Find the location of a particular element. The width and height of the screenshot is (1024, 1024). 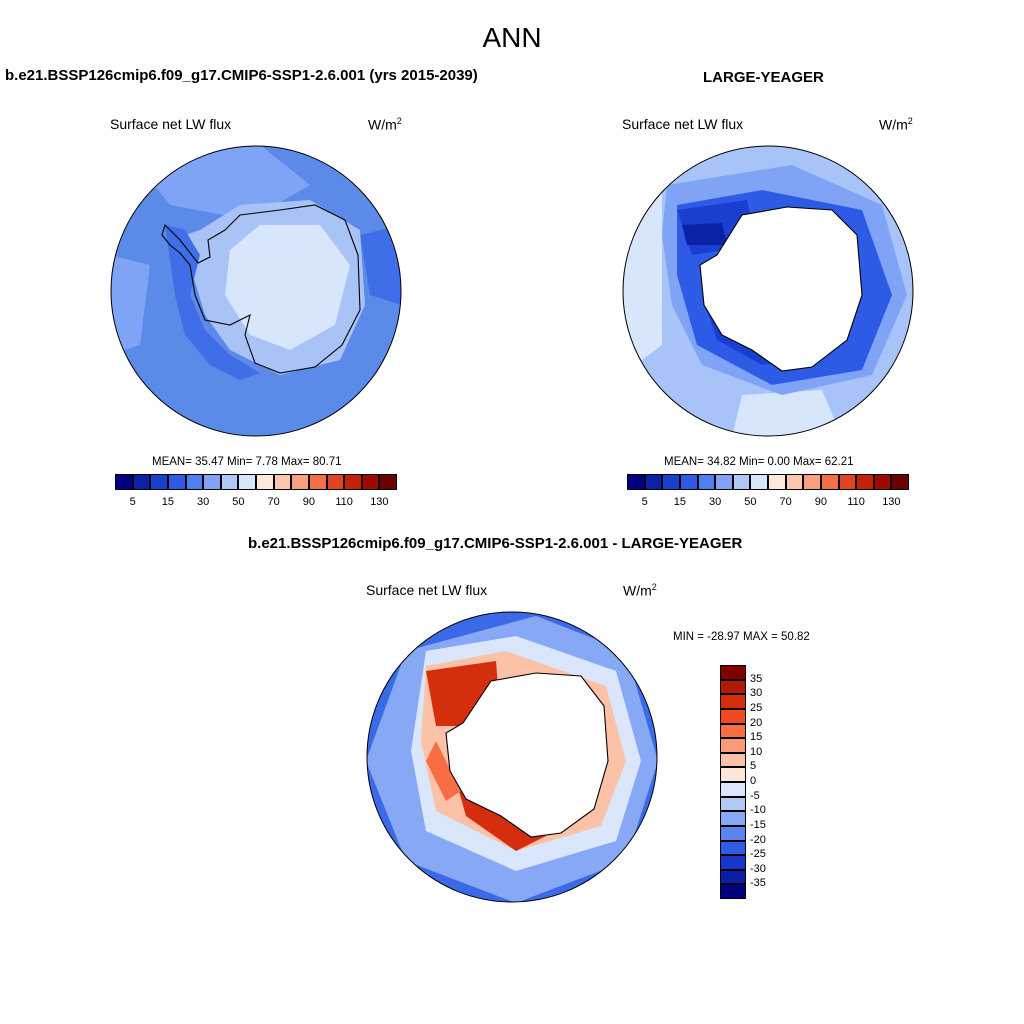

colorbar-tick-label: -15 is located at coordinates (758, 824).